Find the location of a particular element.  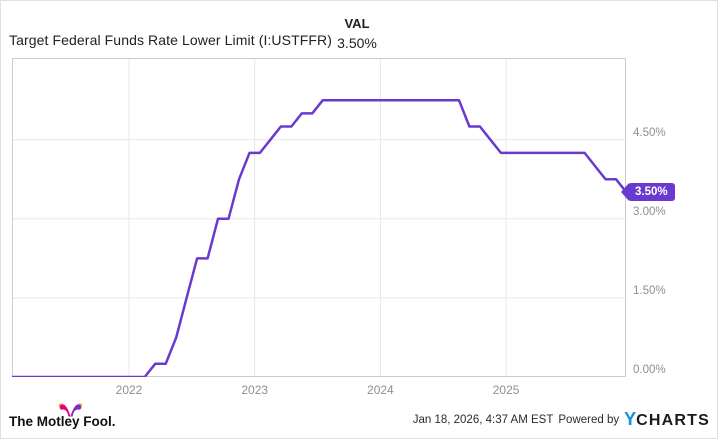

val-column: VAL 3.50% is located at coordinates (357, 33).